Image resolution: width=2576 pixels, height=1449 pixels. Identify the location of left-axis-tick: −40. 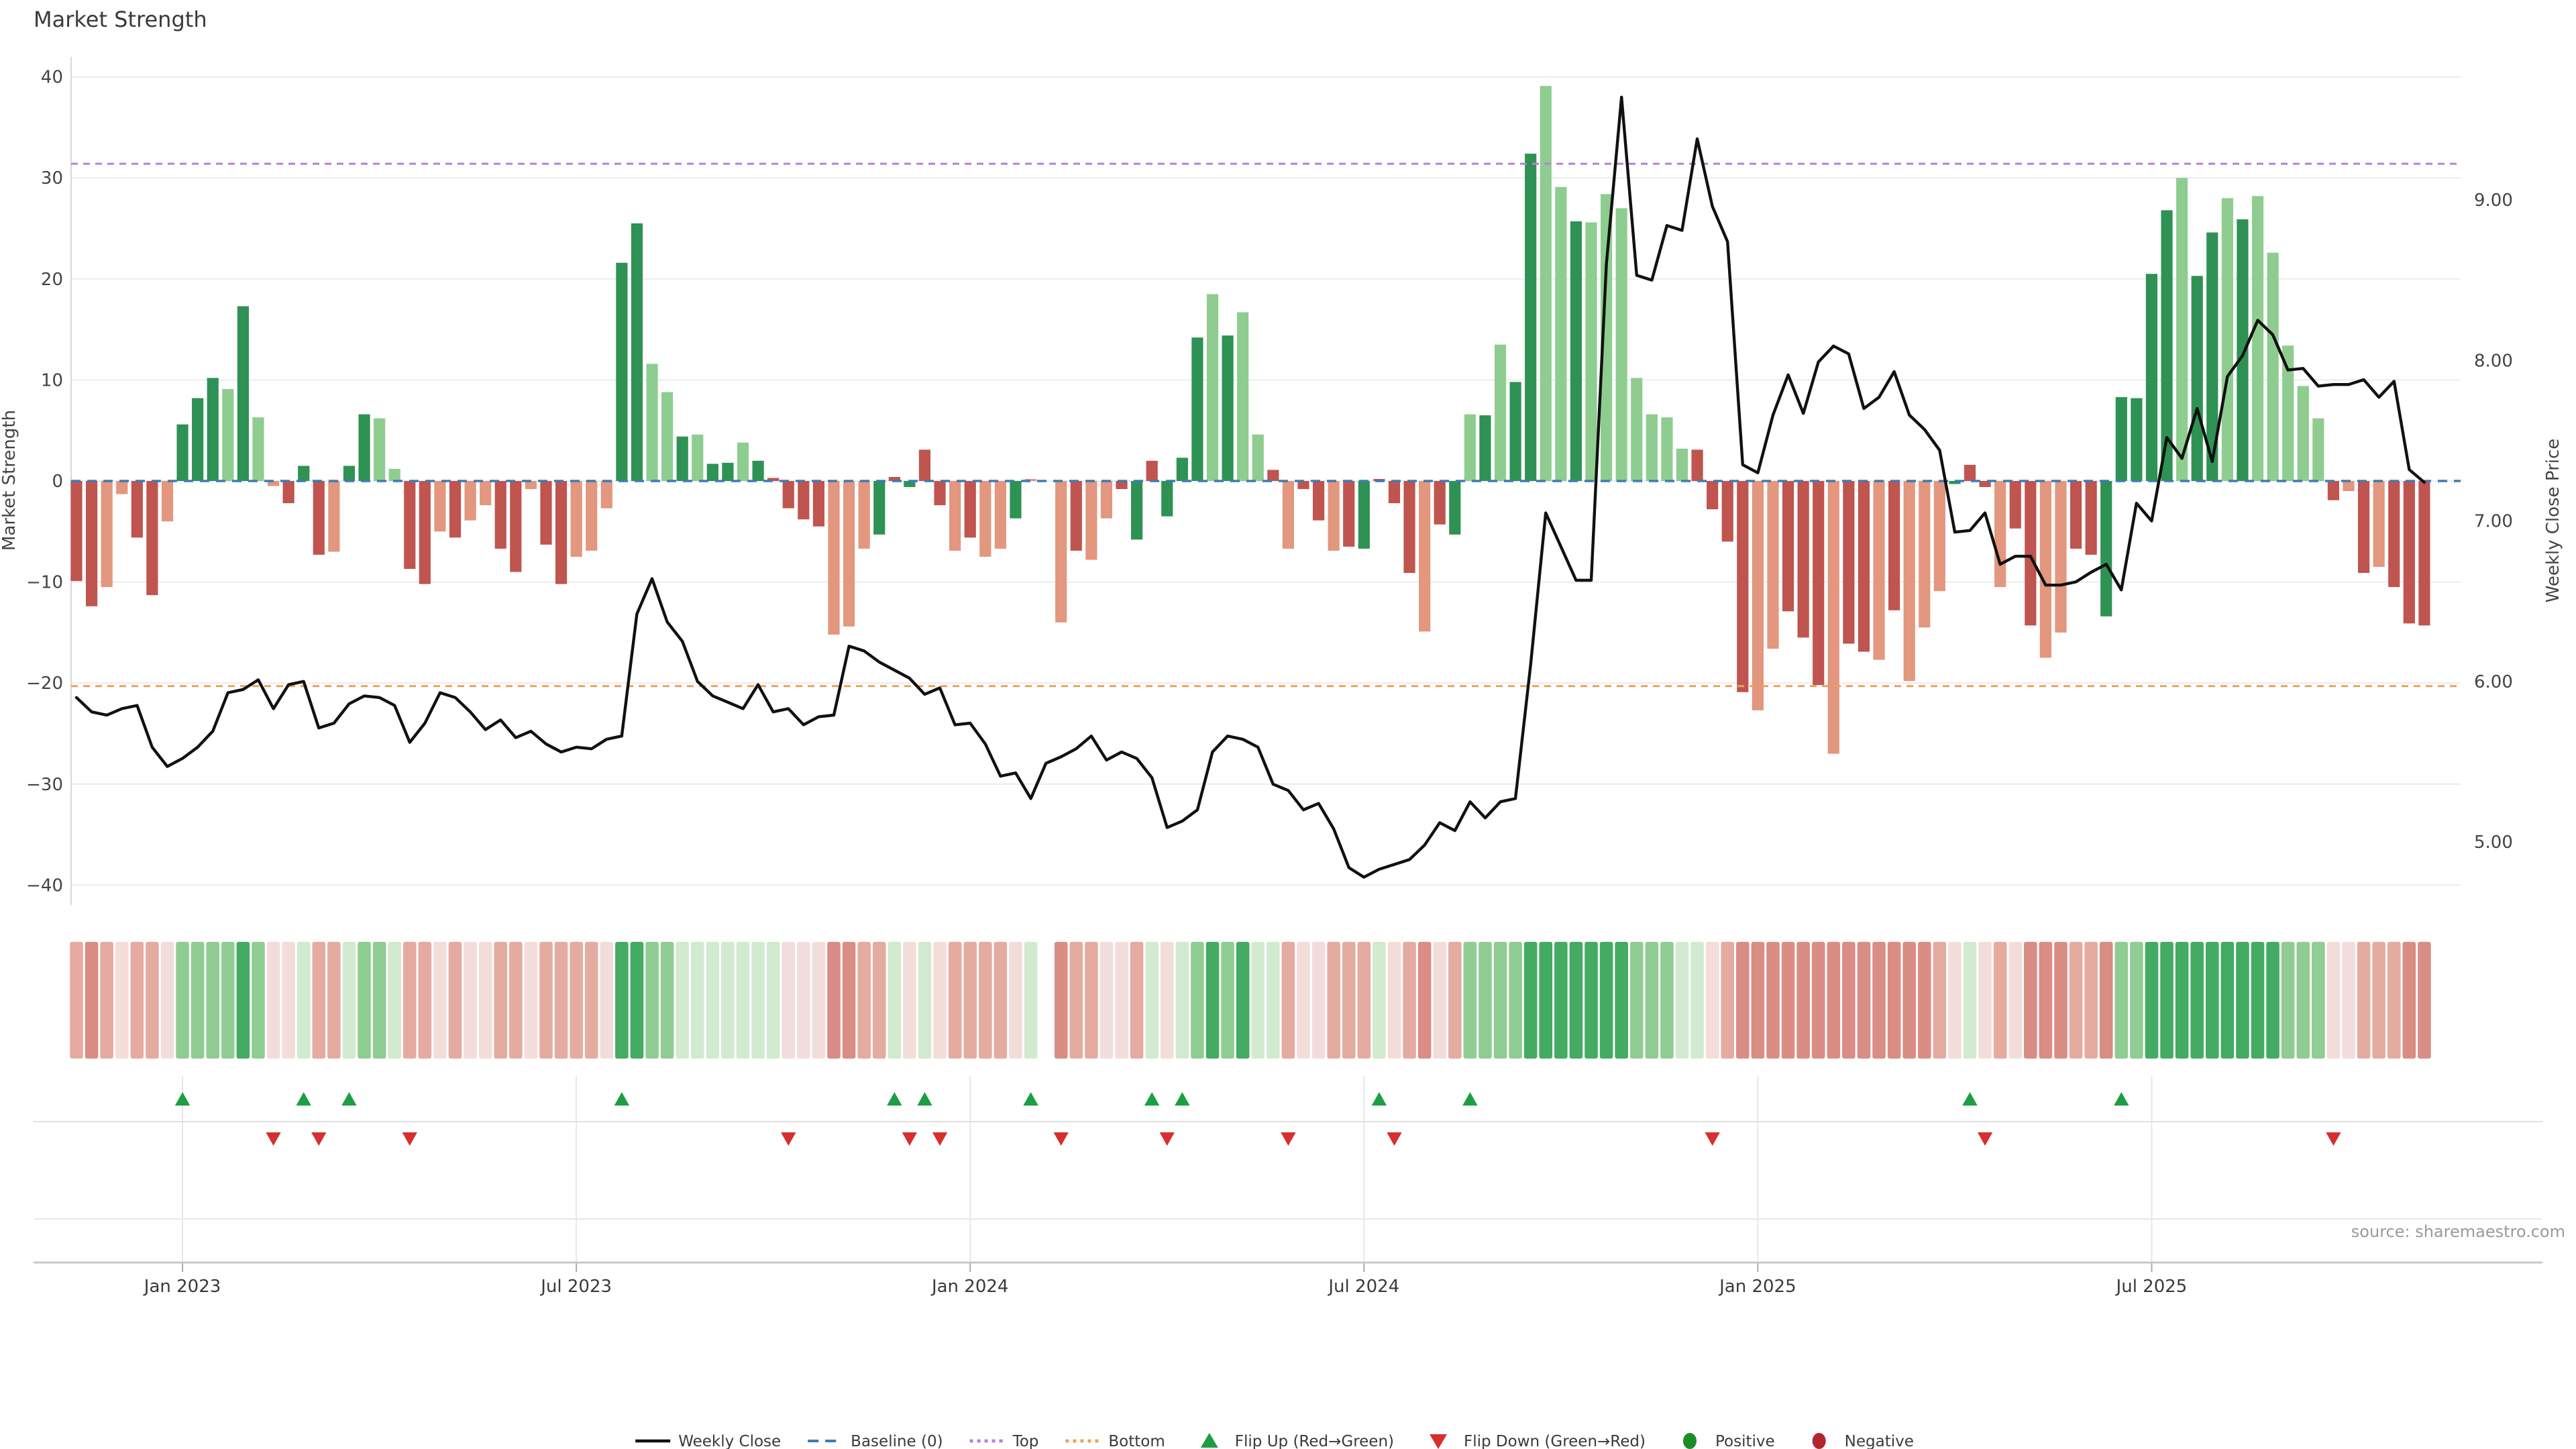
(44, 885).